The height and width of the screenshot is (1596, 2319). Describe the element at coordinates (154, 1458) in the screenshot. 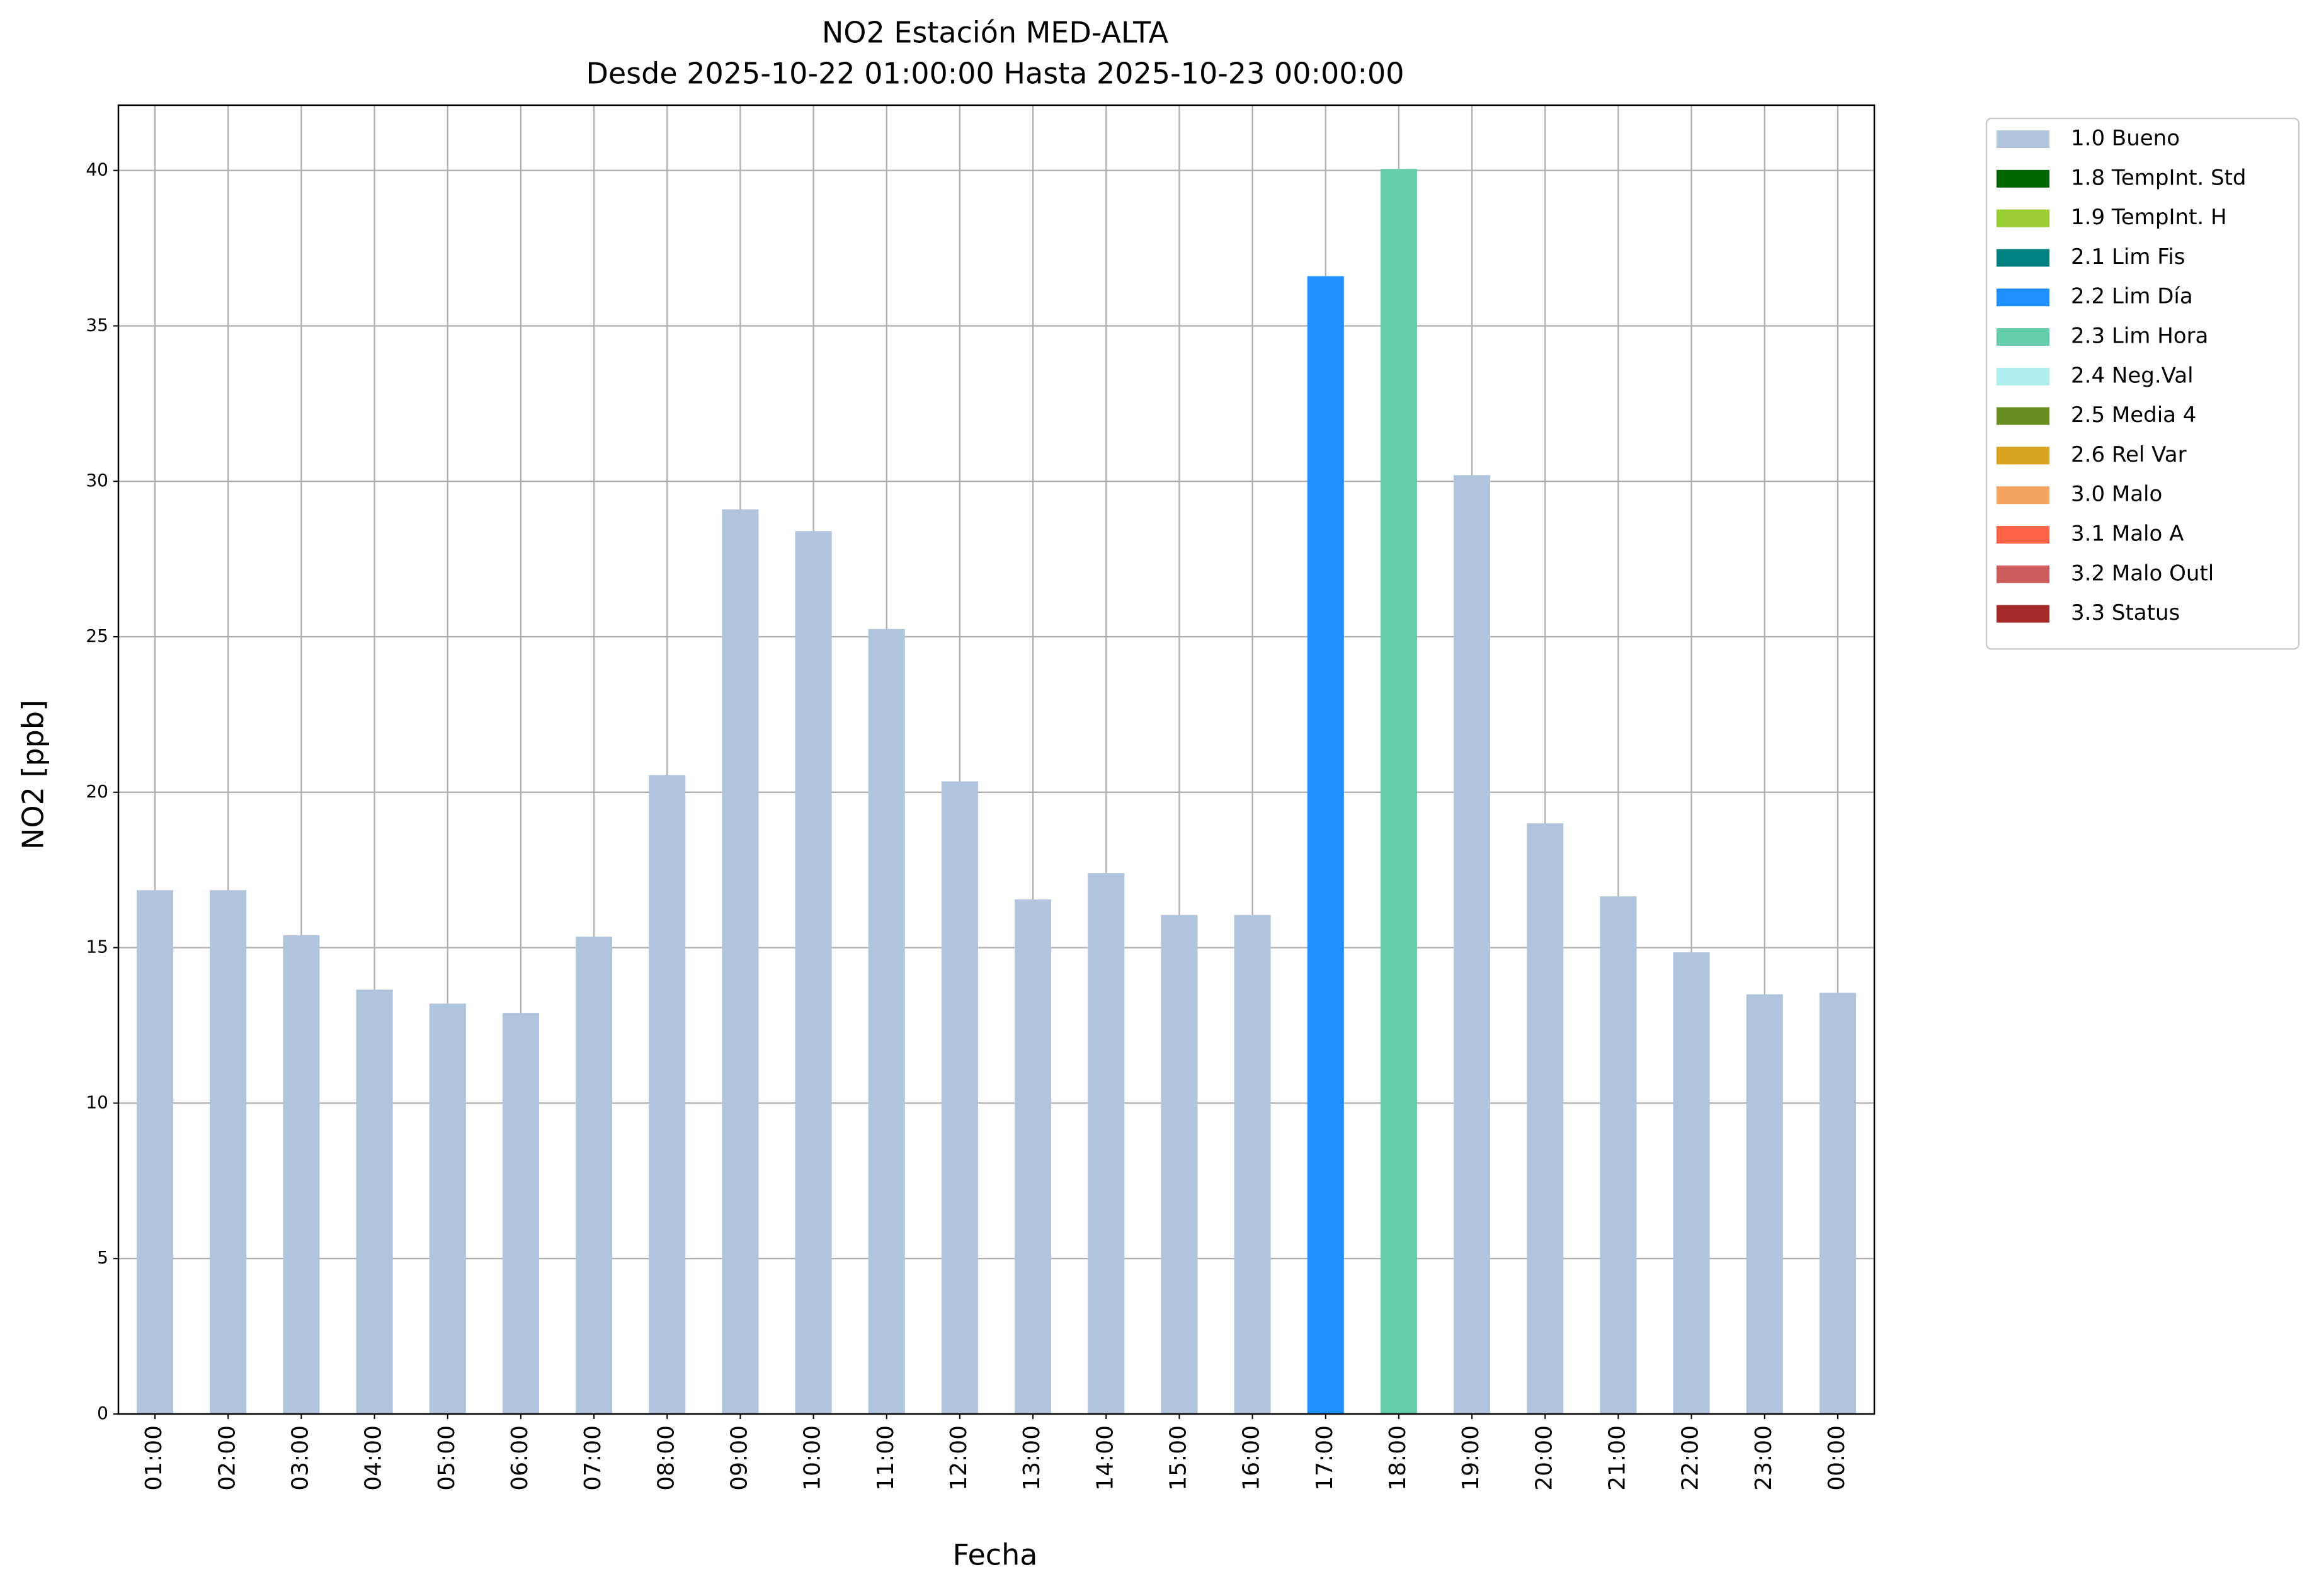

I see `x-tick-label: 01:00` at that location.